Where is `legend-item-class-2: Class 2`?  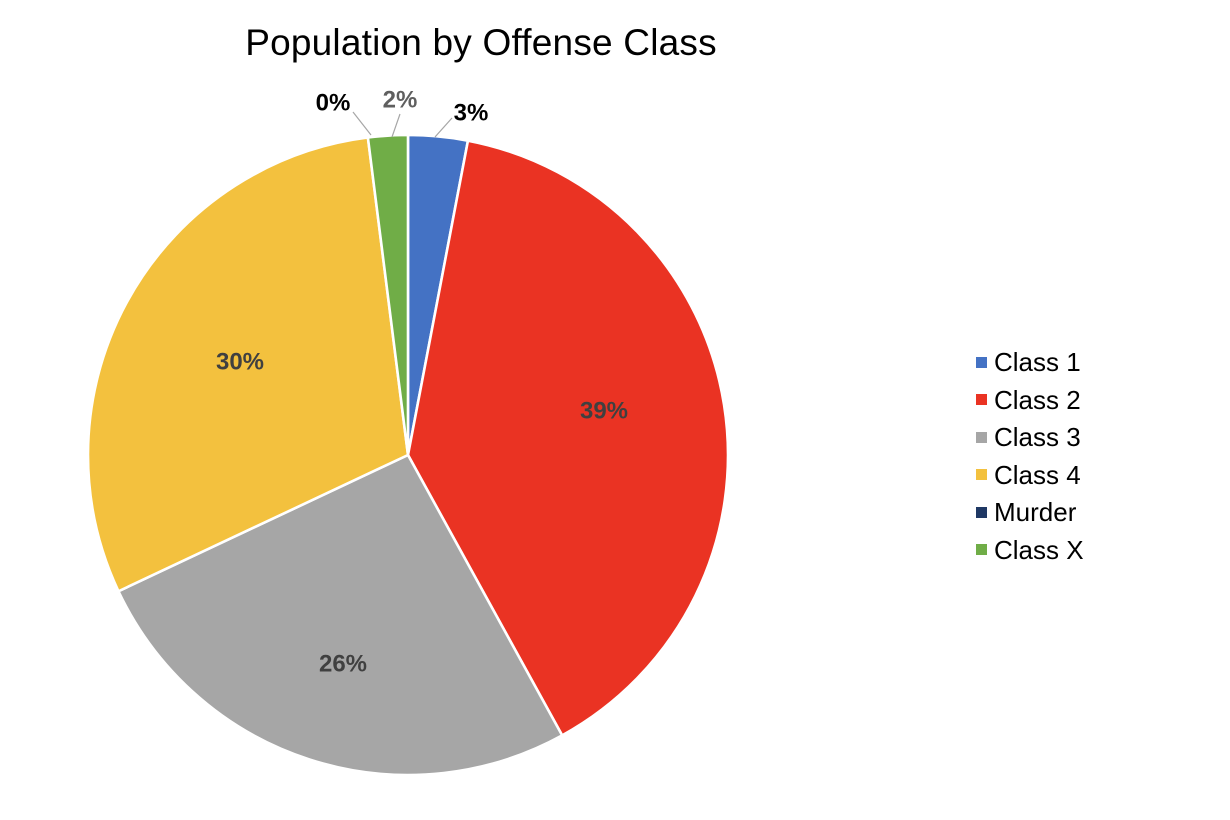
legend-item-class-2: Class 2 is located at coordinates (1030, 400).